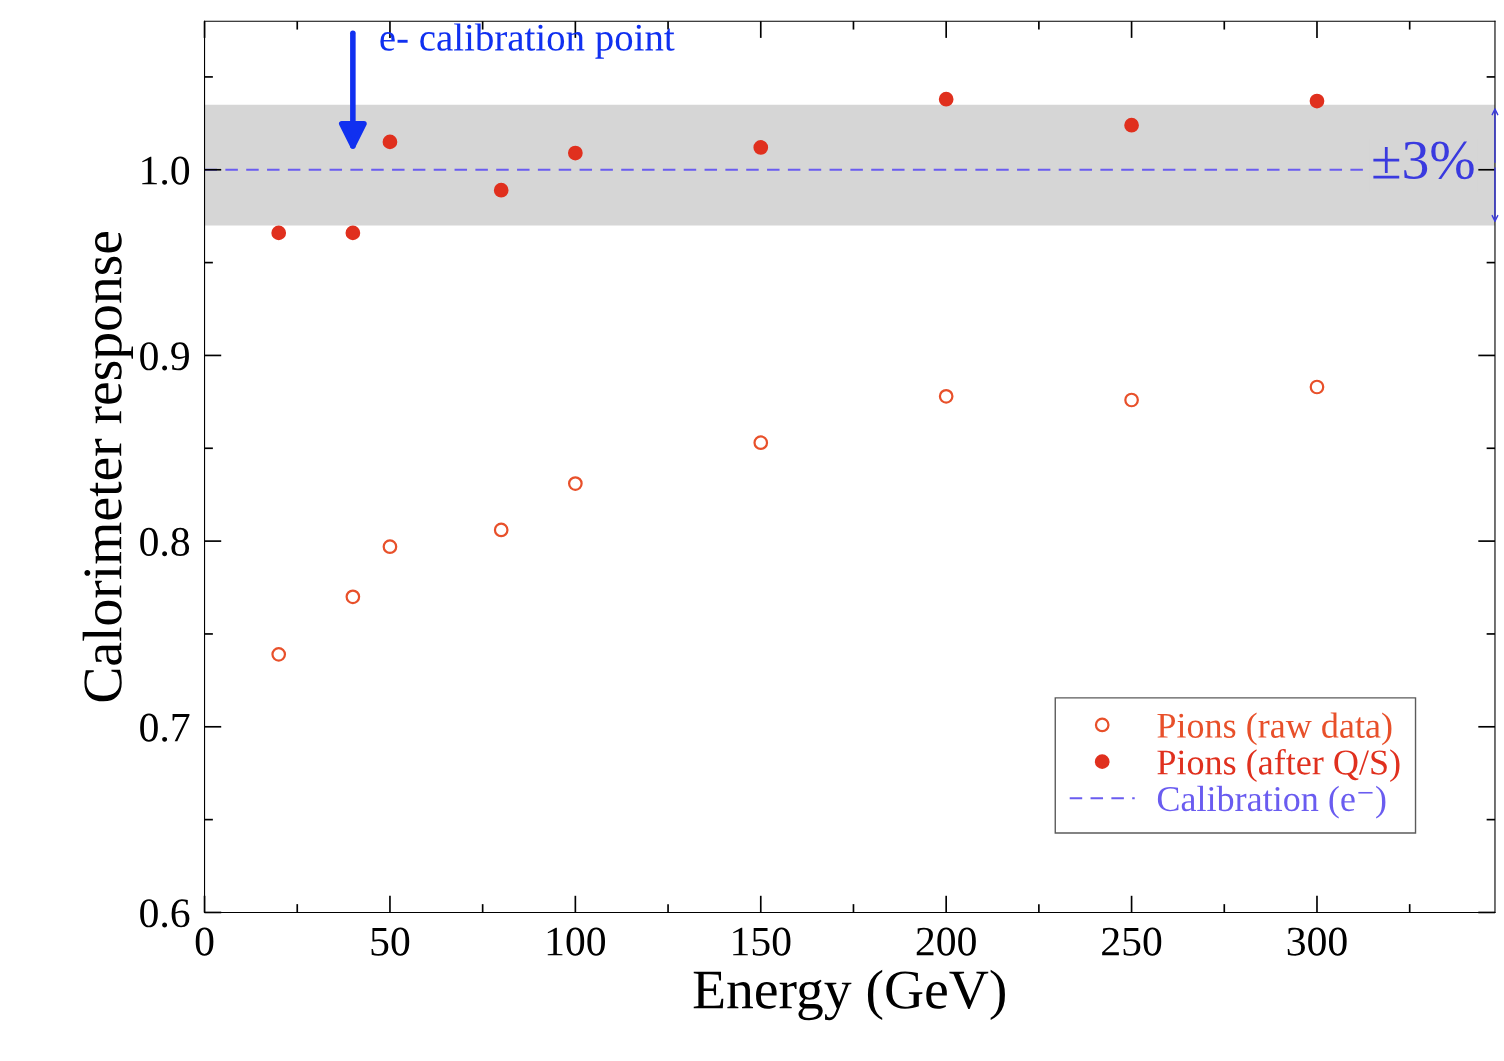 Image resolution: width=1504 pixels, height=1061 pixels. What do you see at coordinates (762, 941) in the screenshot?
I see `x-tick-label: 150` at bounding box center [762, 941].